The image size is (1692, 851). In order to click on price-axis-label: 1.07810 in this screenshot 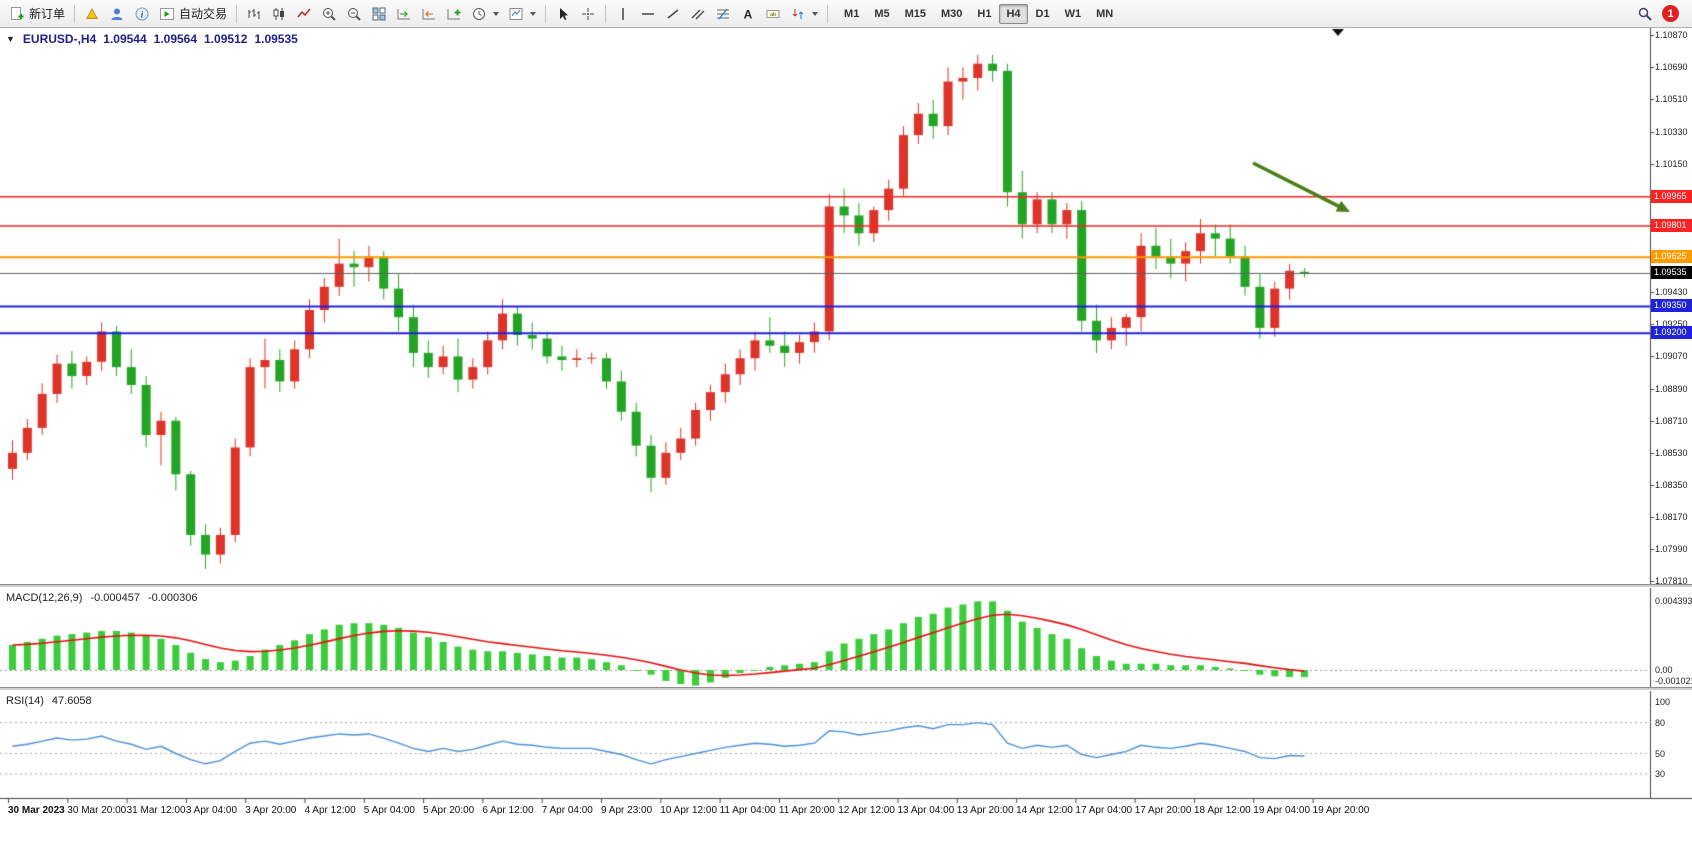, I will do `click(1671, 581)`.